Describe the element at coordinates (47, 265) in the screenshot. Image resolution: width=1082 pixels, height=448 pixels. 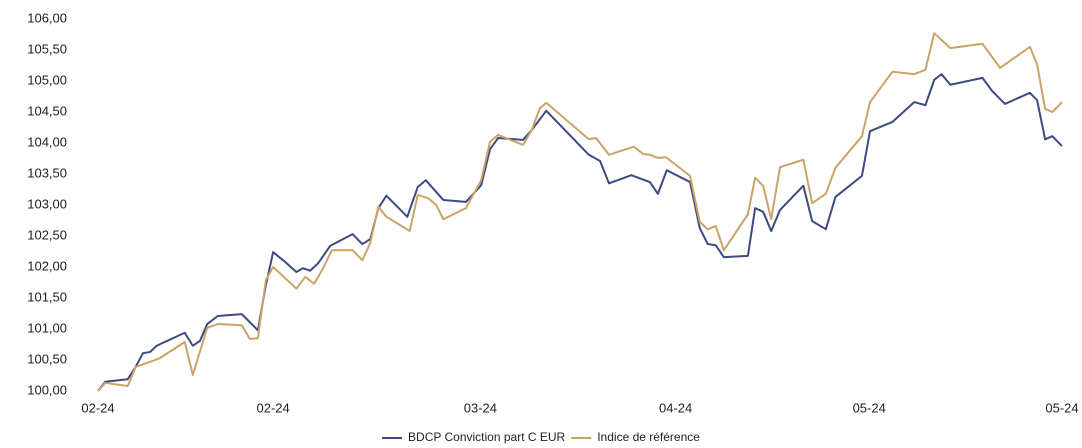
I see `y-tick-label: 102,00` at that location.